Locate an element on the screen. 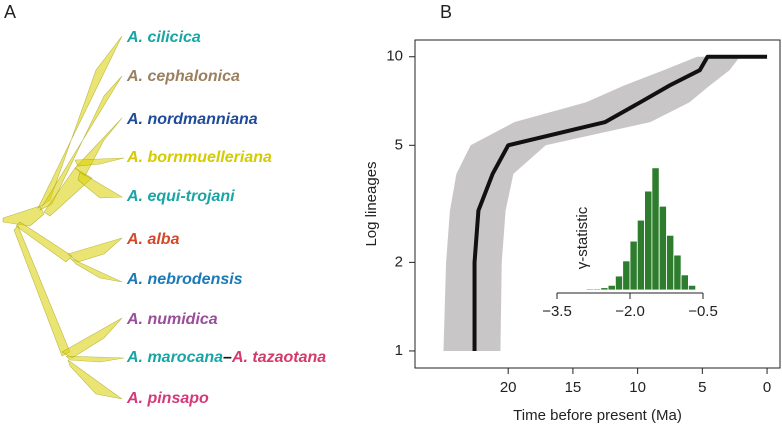  taxon-label: A. nordmanniana is located at coordinates (192, 119).